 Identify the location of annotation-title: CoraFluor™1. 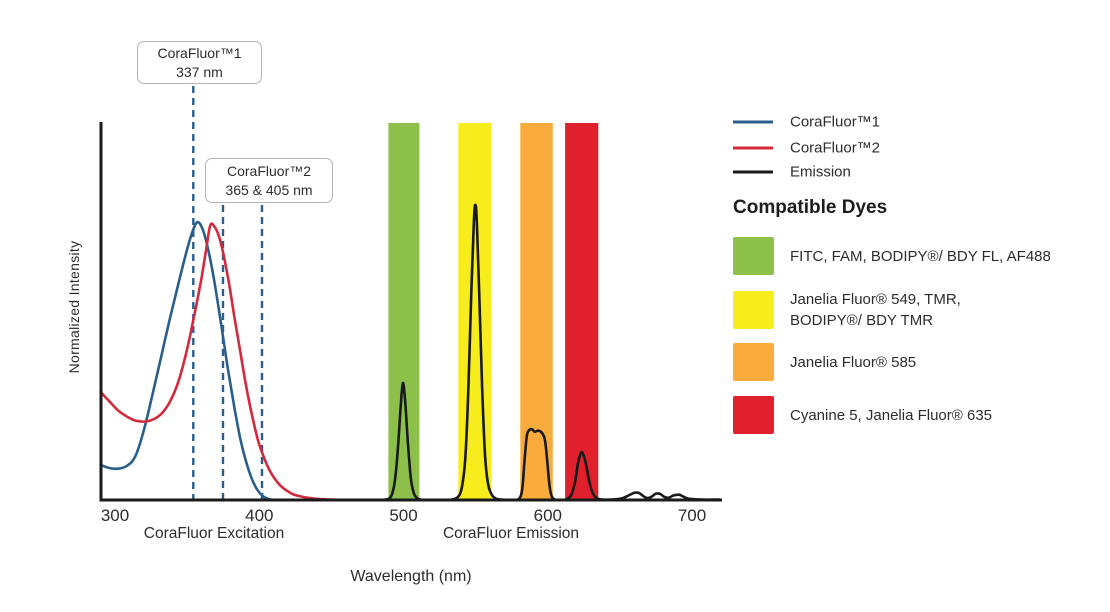
(199, 52).